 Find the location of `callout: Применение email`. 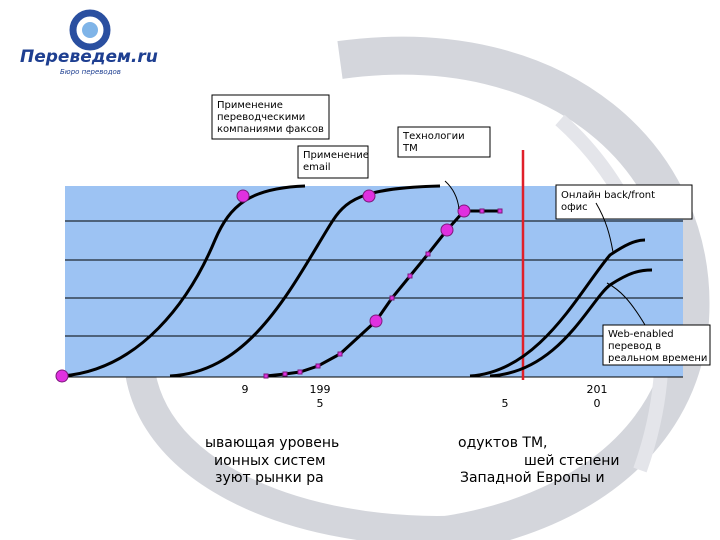

callout: Применение email is located at coordinates (336, 161).